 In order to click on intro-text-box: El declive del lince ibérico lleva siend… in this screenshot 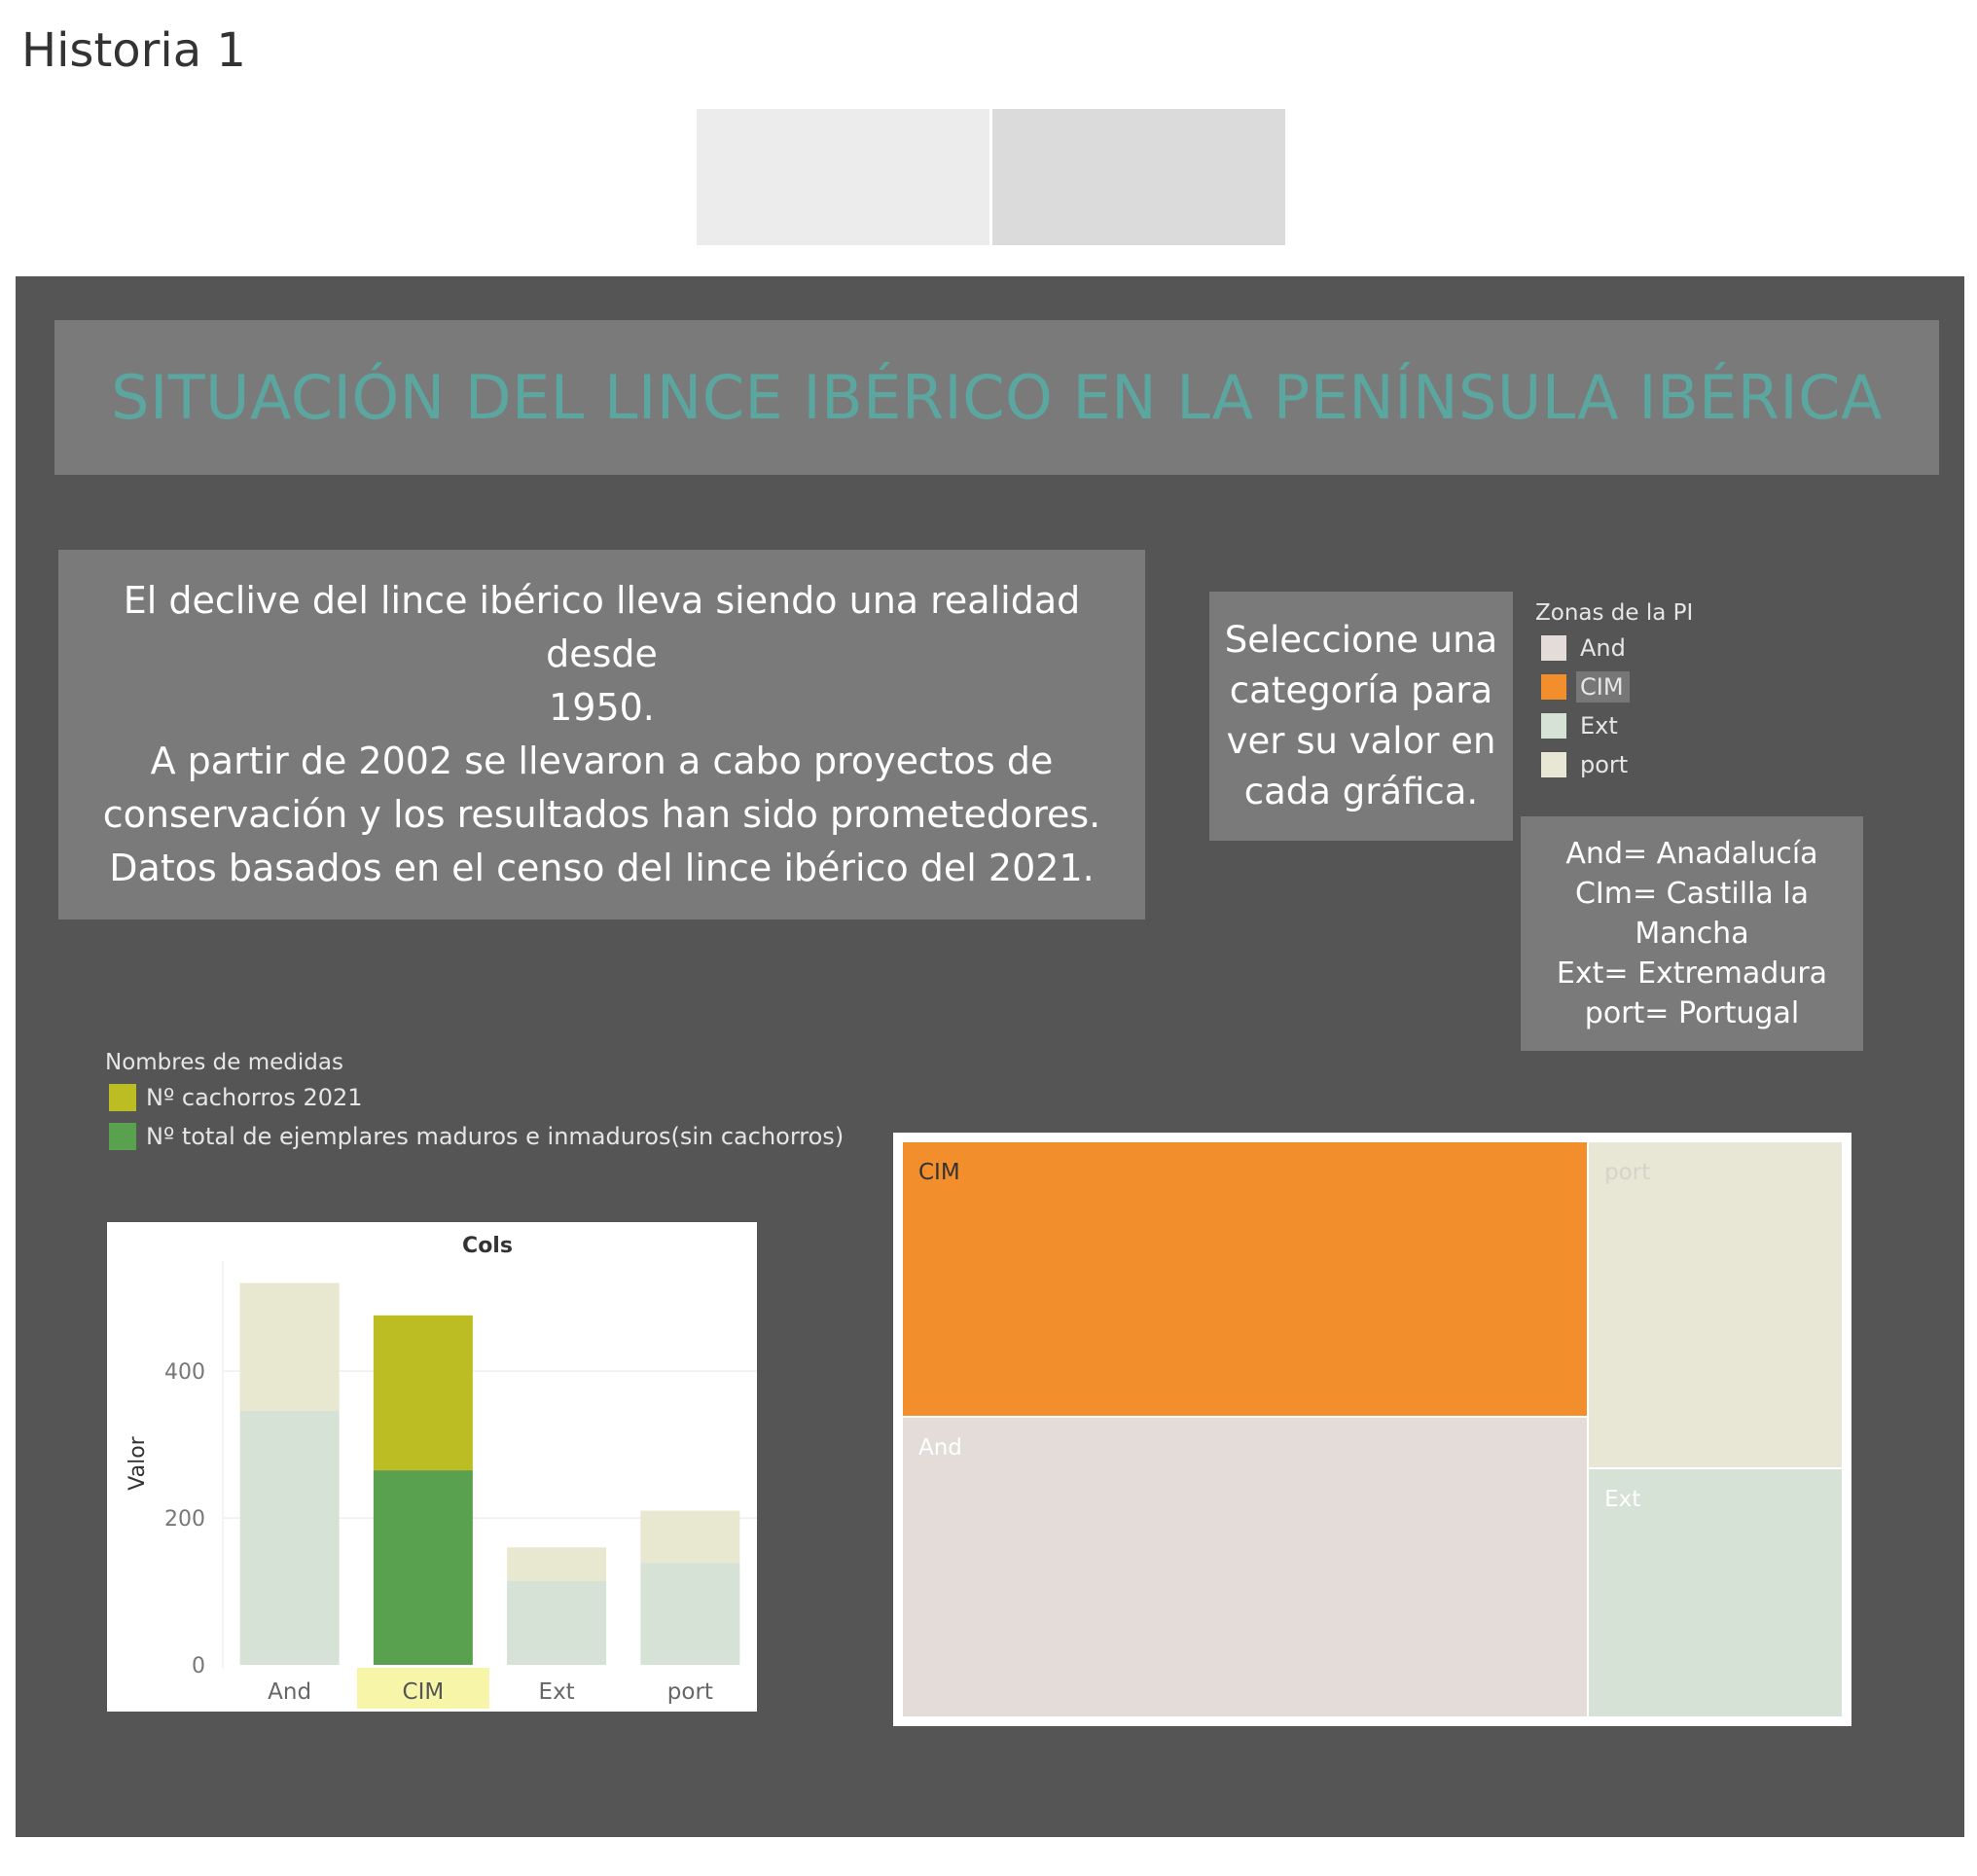, I will do `click(601, 735)`.